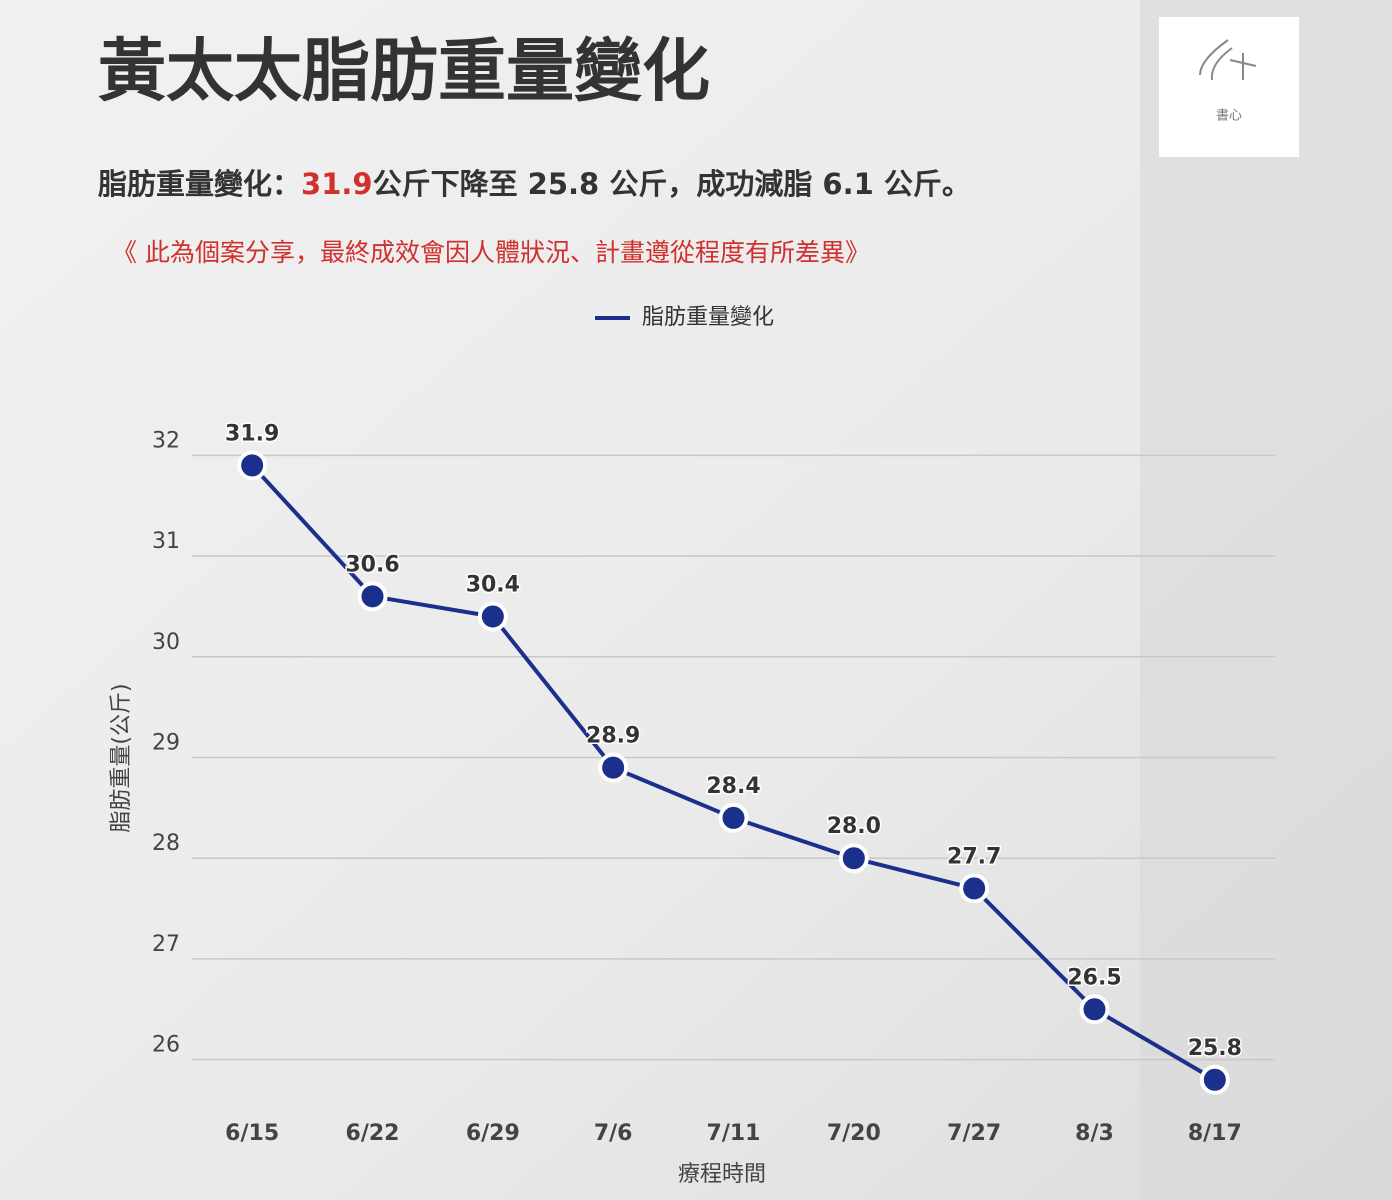  I want to click on x-tick-label: 6/22, so click(373, 1133).